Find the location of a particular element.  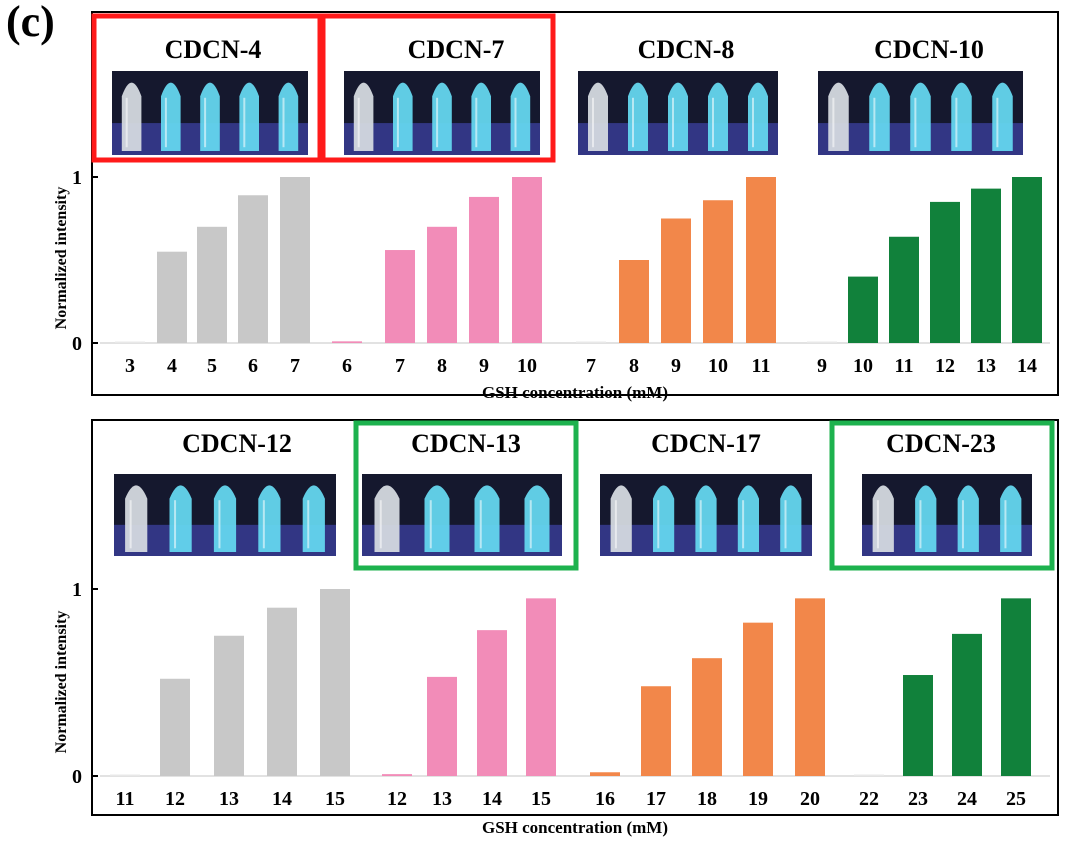

group-title: CDCN-7 is located at coordinates (456, 49).